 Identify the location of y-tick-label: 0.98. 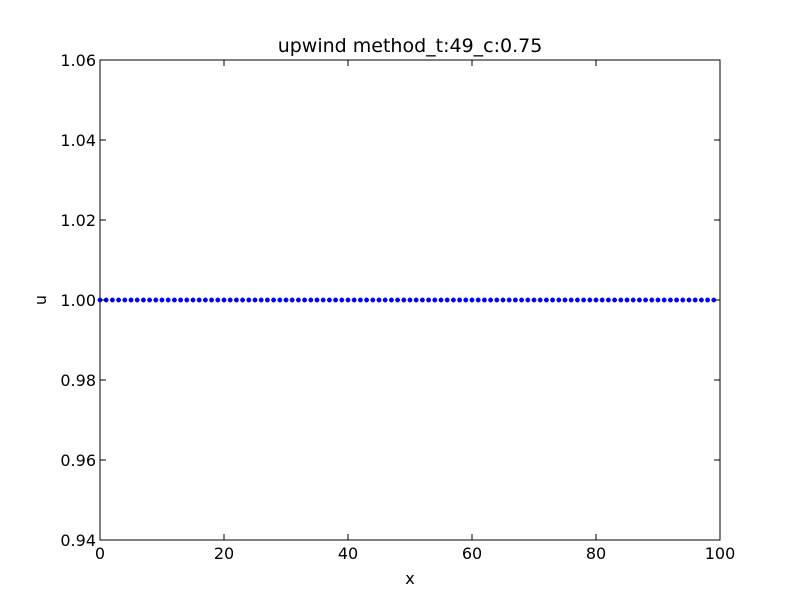
(78, 380).